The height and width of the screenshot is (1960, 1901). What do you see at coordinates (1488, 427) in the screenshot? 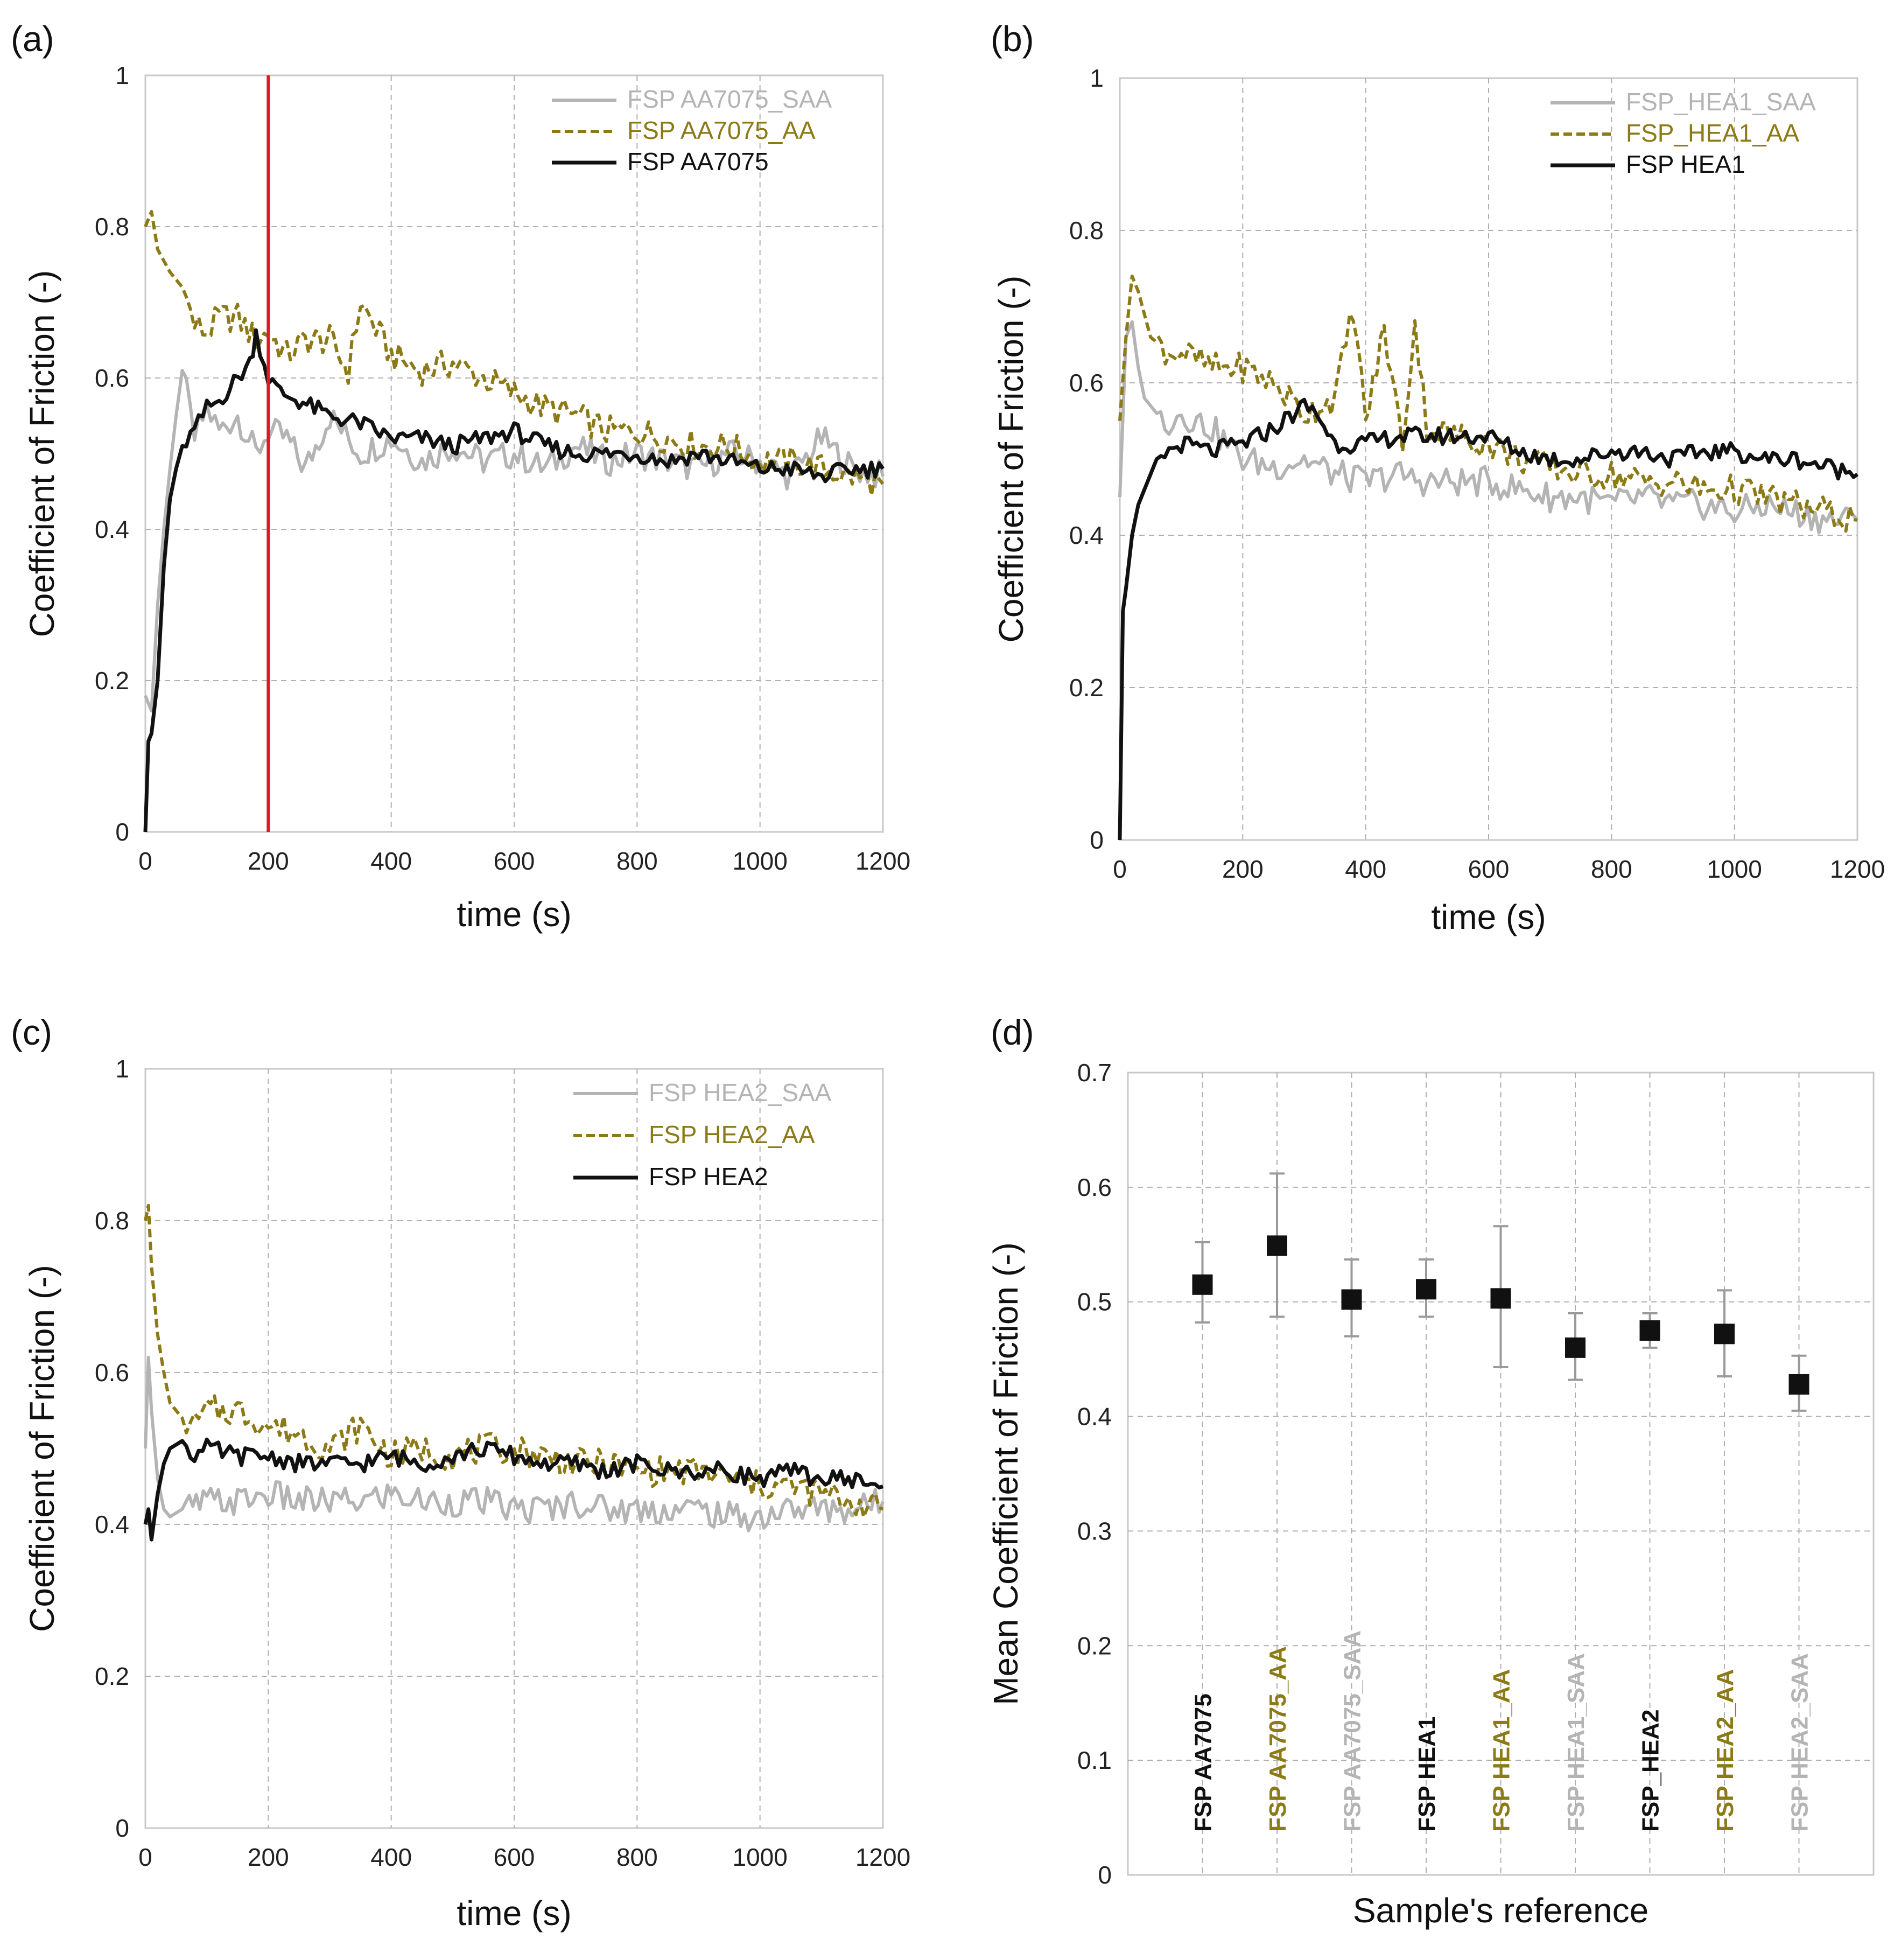
I see `series-line-fsp-hea1-saa` at bounding box center [1488, 427].